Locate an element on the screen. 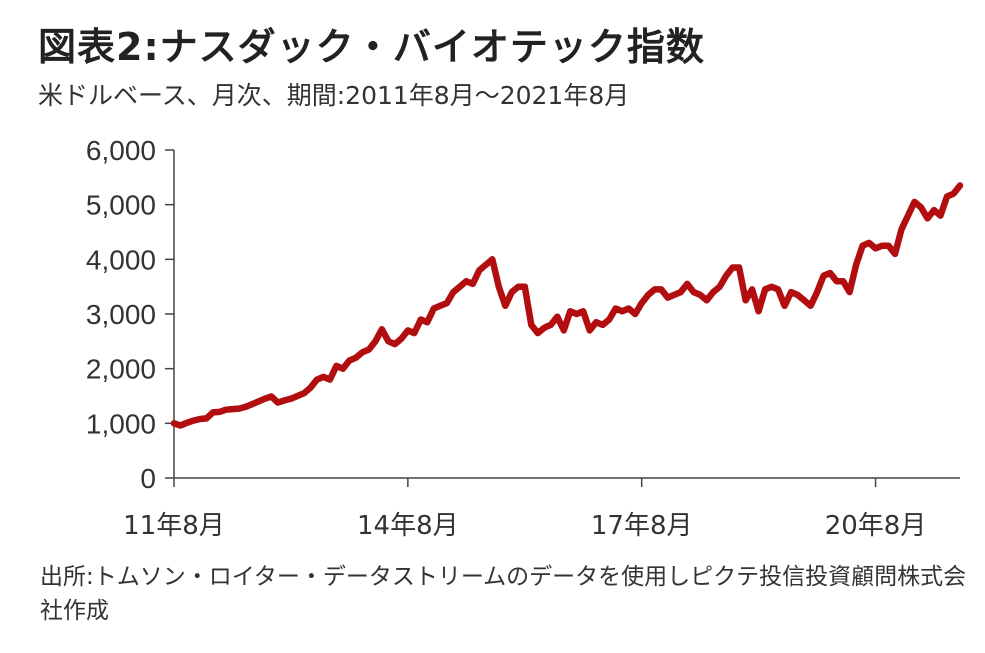 This screenshot has width=985, height=653. y-tick-label: 0 is located at coordinates (148, 478).